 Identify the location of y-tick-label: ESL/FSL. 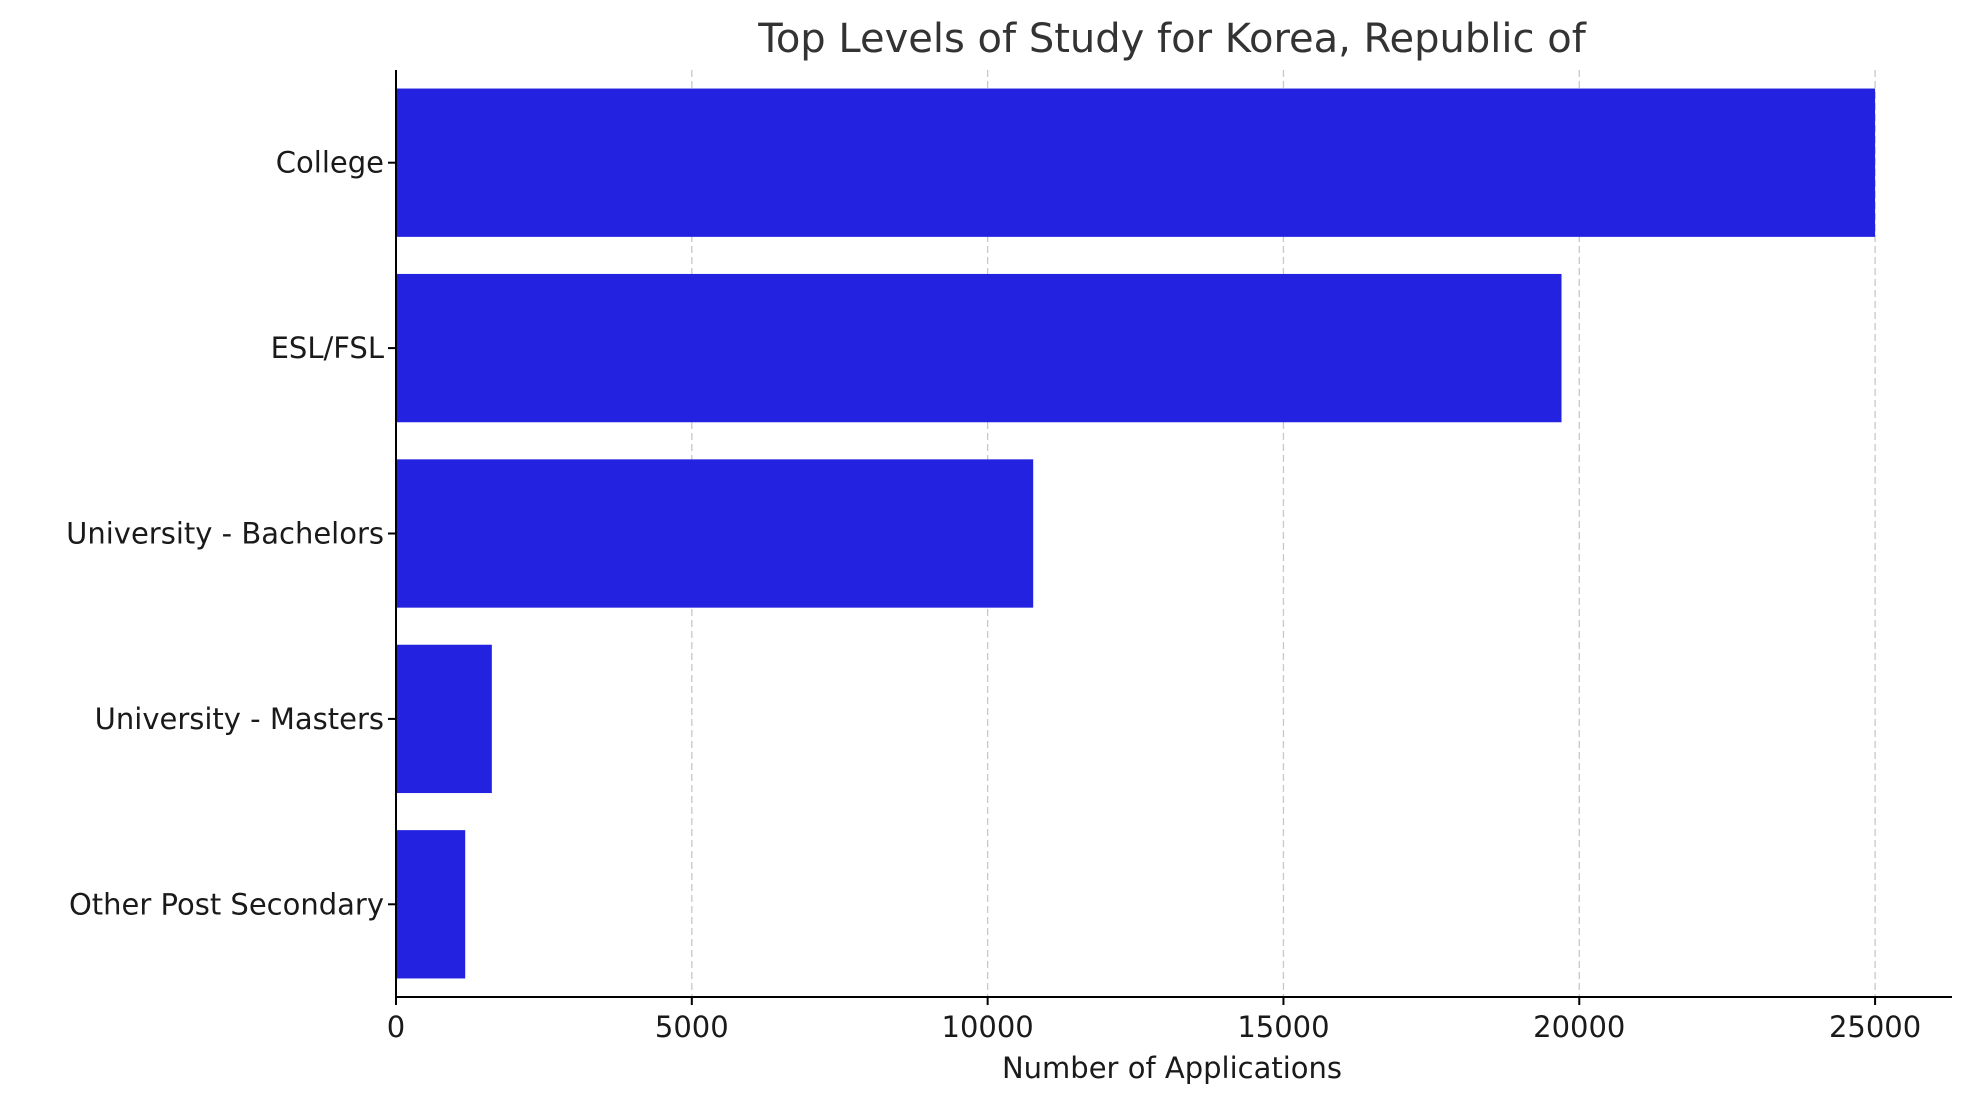
(327, 348).